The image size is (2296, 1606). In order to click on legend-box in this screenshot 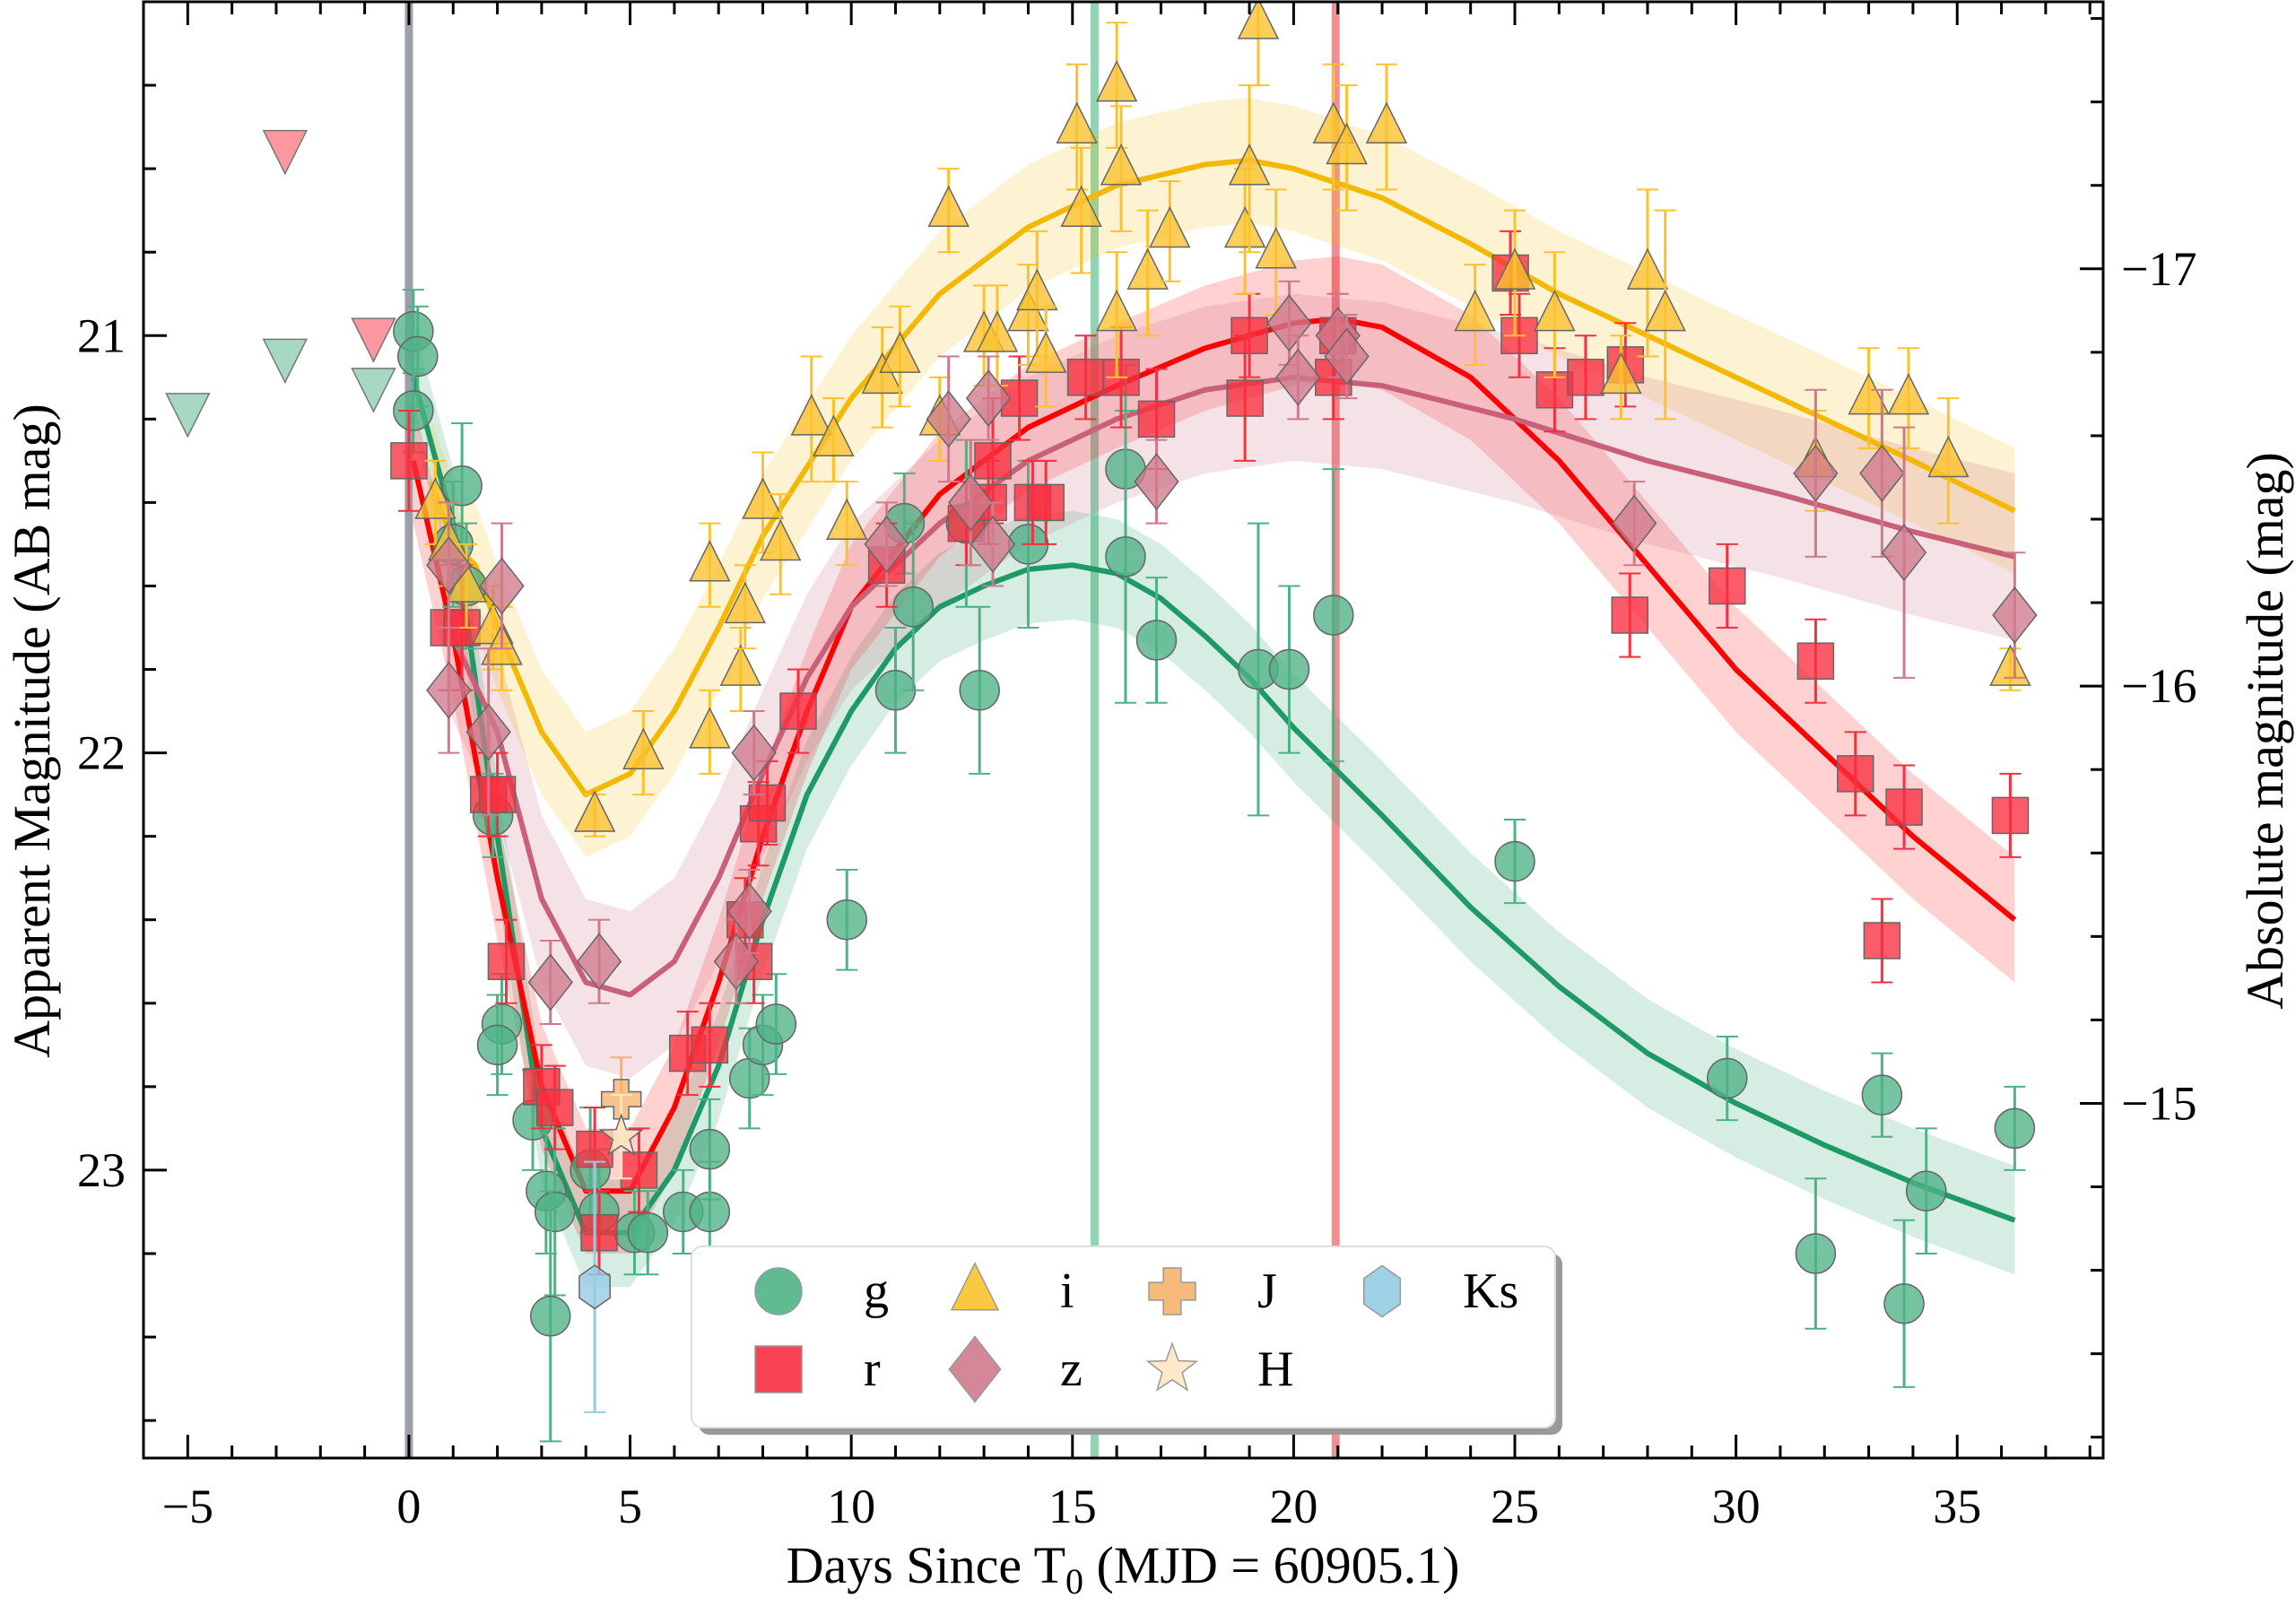, I will do `click(1123, 1337)`.